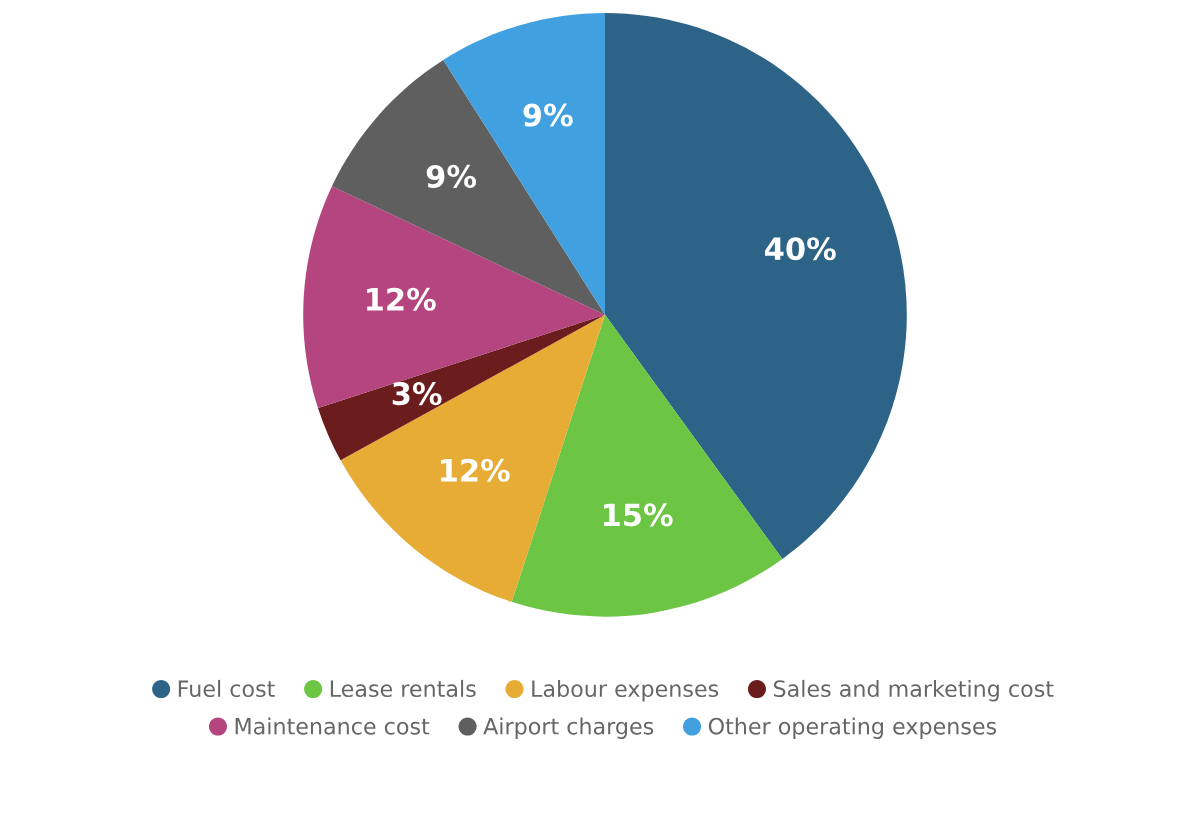 The width and height of the screenshot is (1204, 834). What do you see at coordinates (625, 690) in the screenshot?
I see `legend-label: Labour expenses` at bounding box center [625, 690].